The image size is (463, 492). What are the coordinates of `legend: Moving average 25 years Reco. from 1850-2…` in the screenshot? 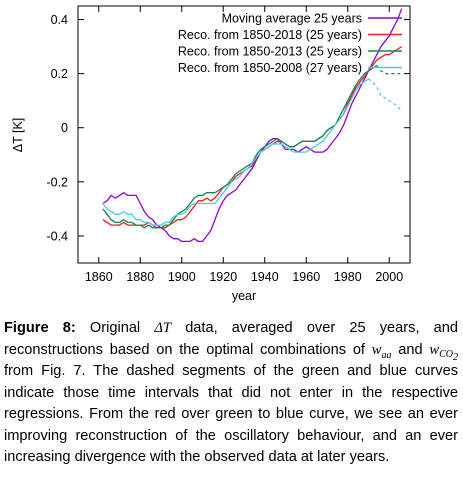 It's located at (290, 43).